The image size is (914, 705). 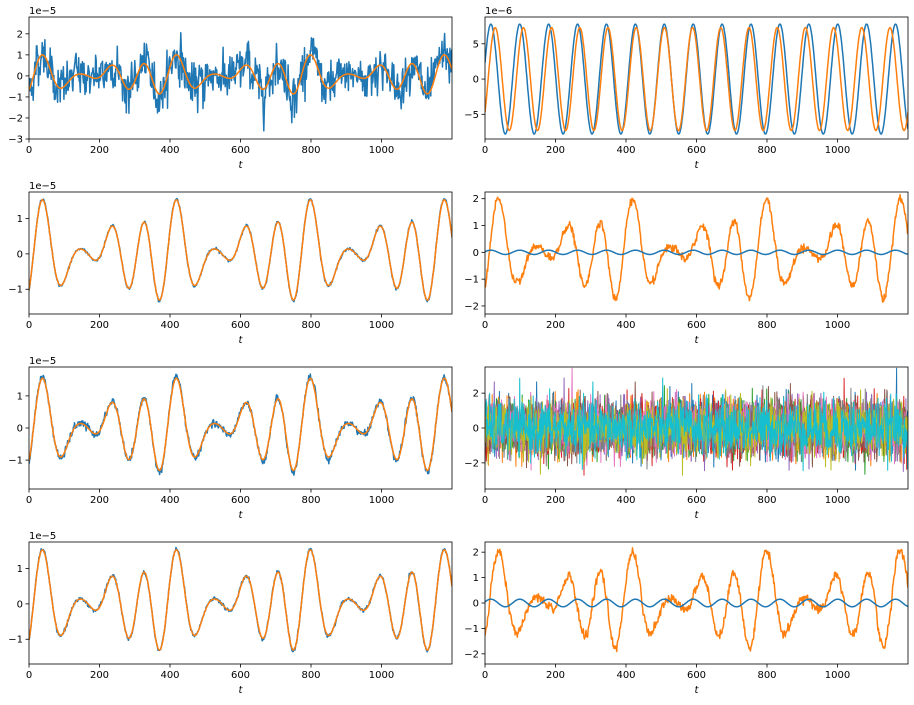 What do you see at coordinates (476, 44) in the screenshot?
I see `y-tick-label: 5` at bounding box center [476, 44].